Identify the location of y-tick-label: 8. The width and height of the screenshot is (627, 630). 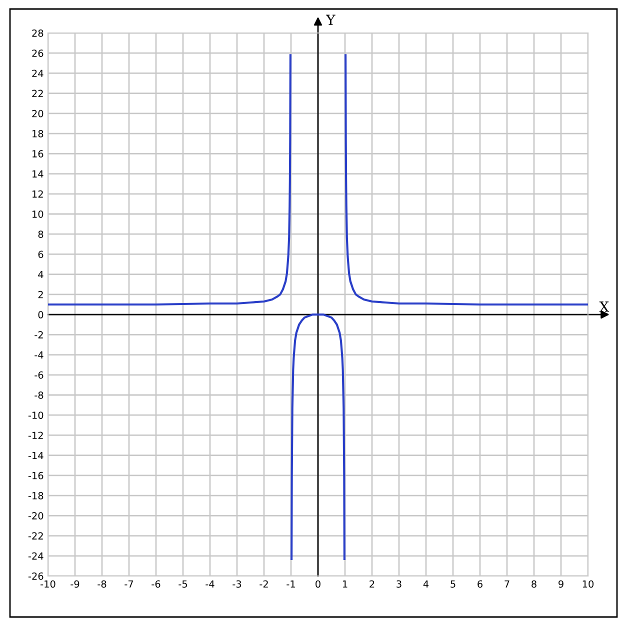
(41, 234).